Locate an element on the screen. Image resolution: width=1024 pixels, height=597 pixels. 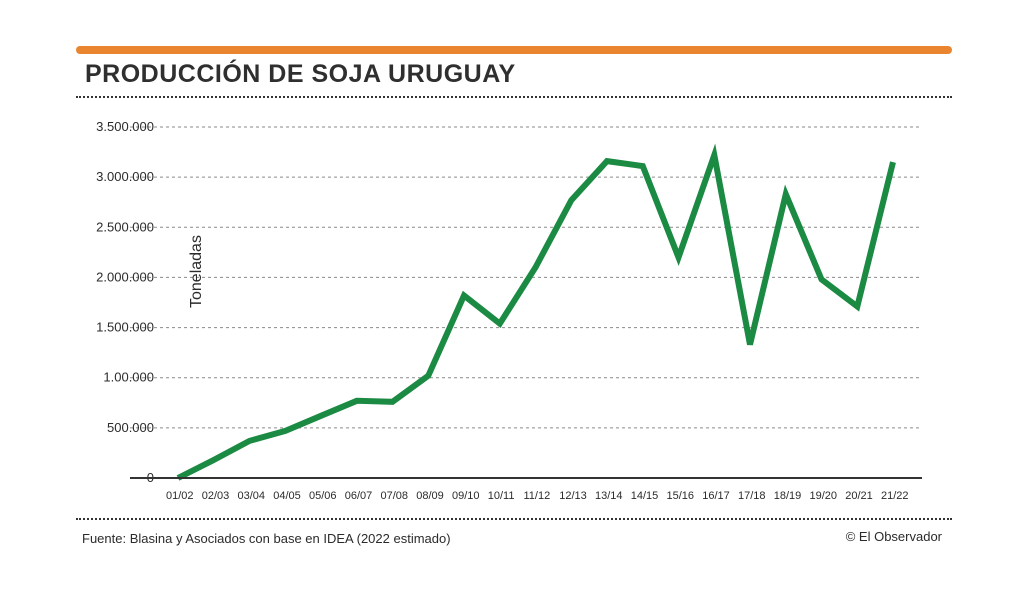
chart-title: PRODUCCIÓN DE SOJA URUGUAY is located at coordinates (300, 74).